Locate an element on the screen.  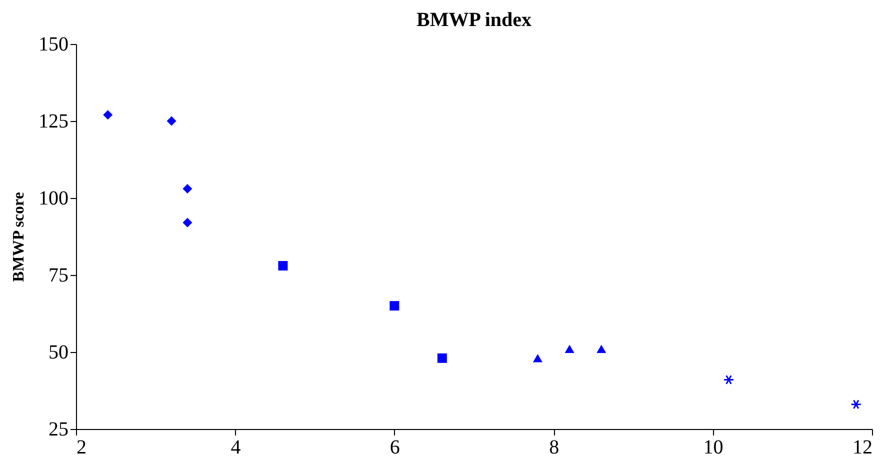
x-tick-label: 8 is located at coordinates (554, 447).